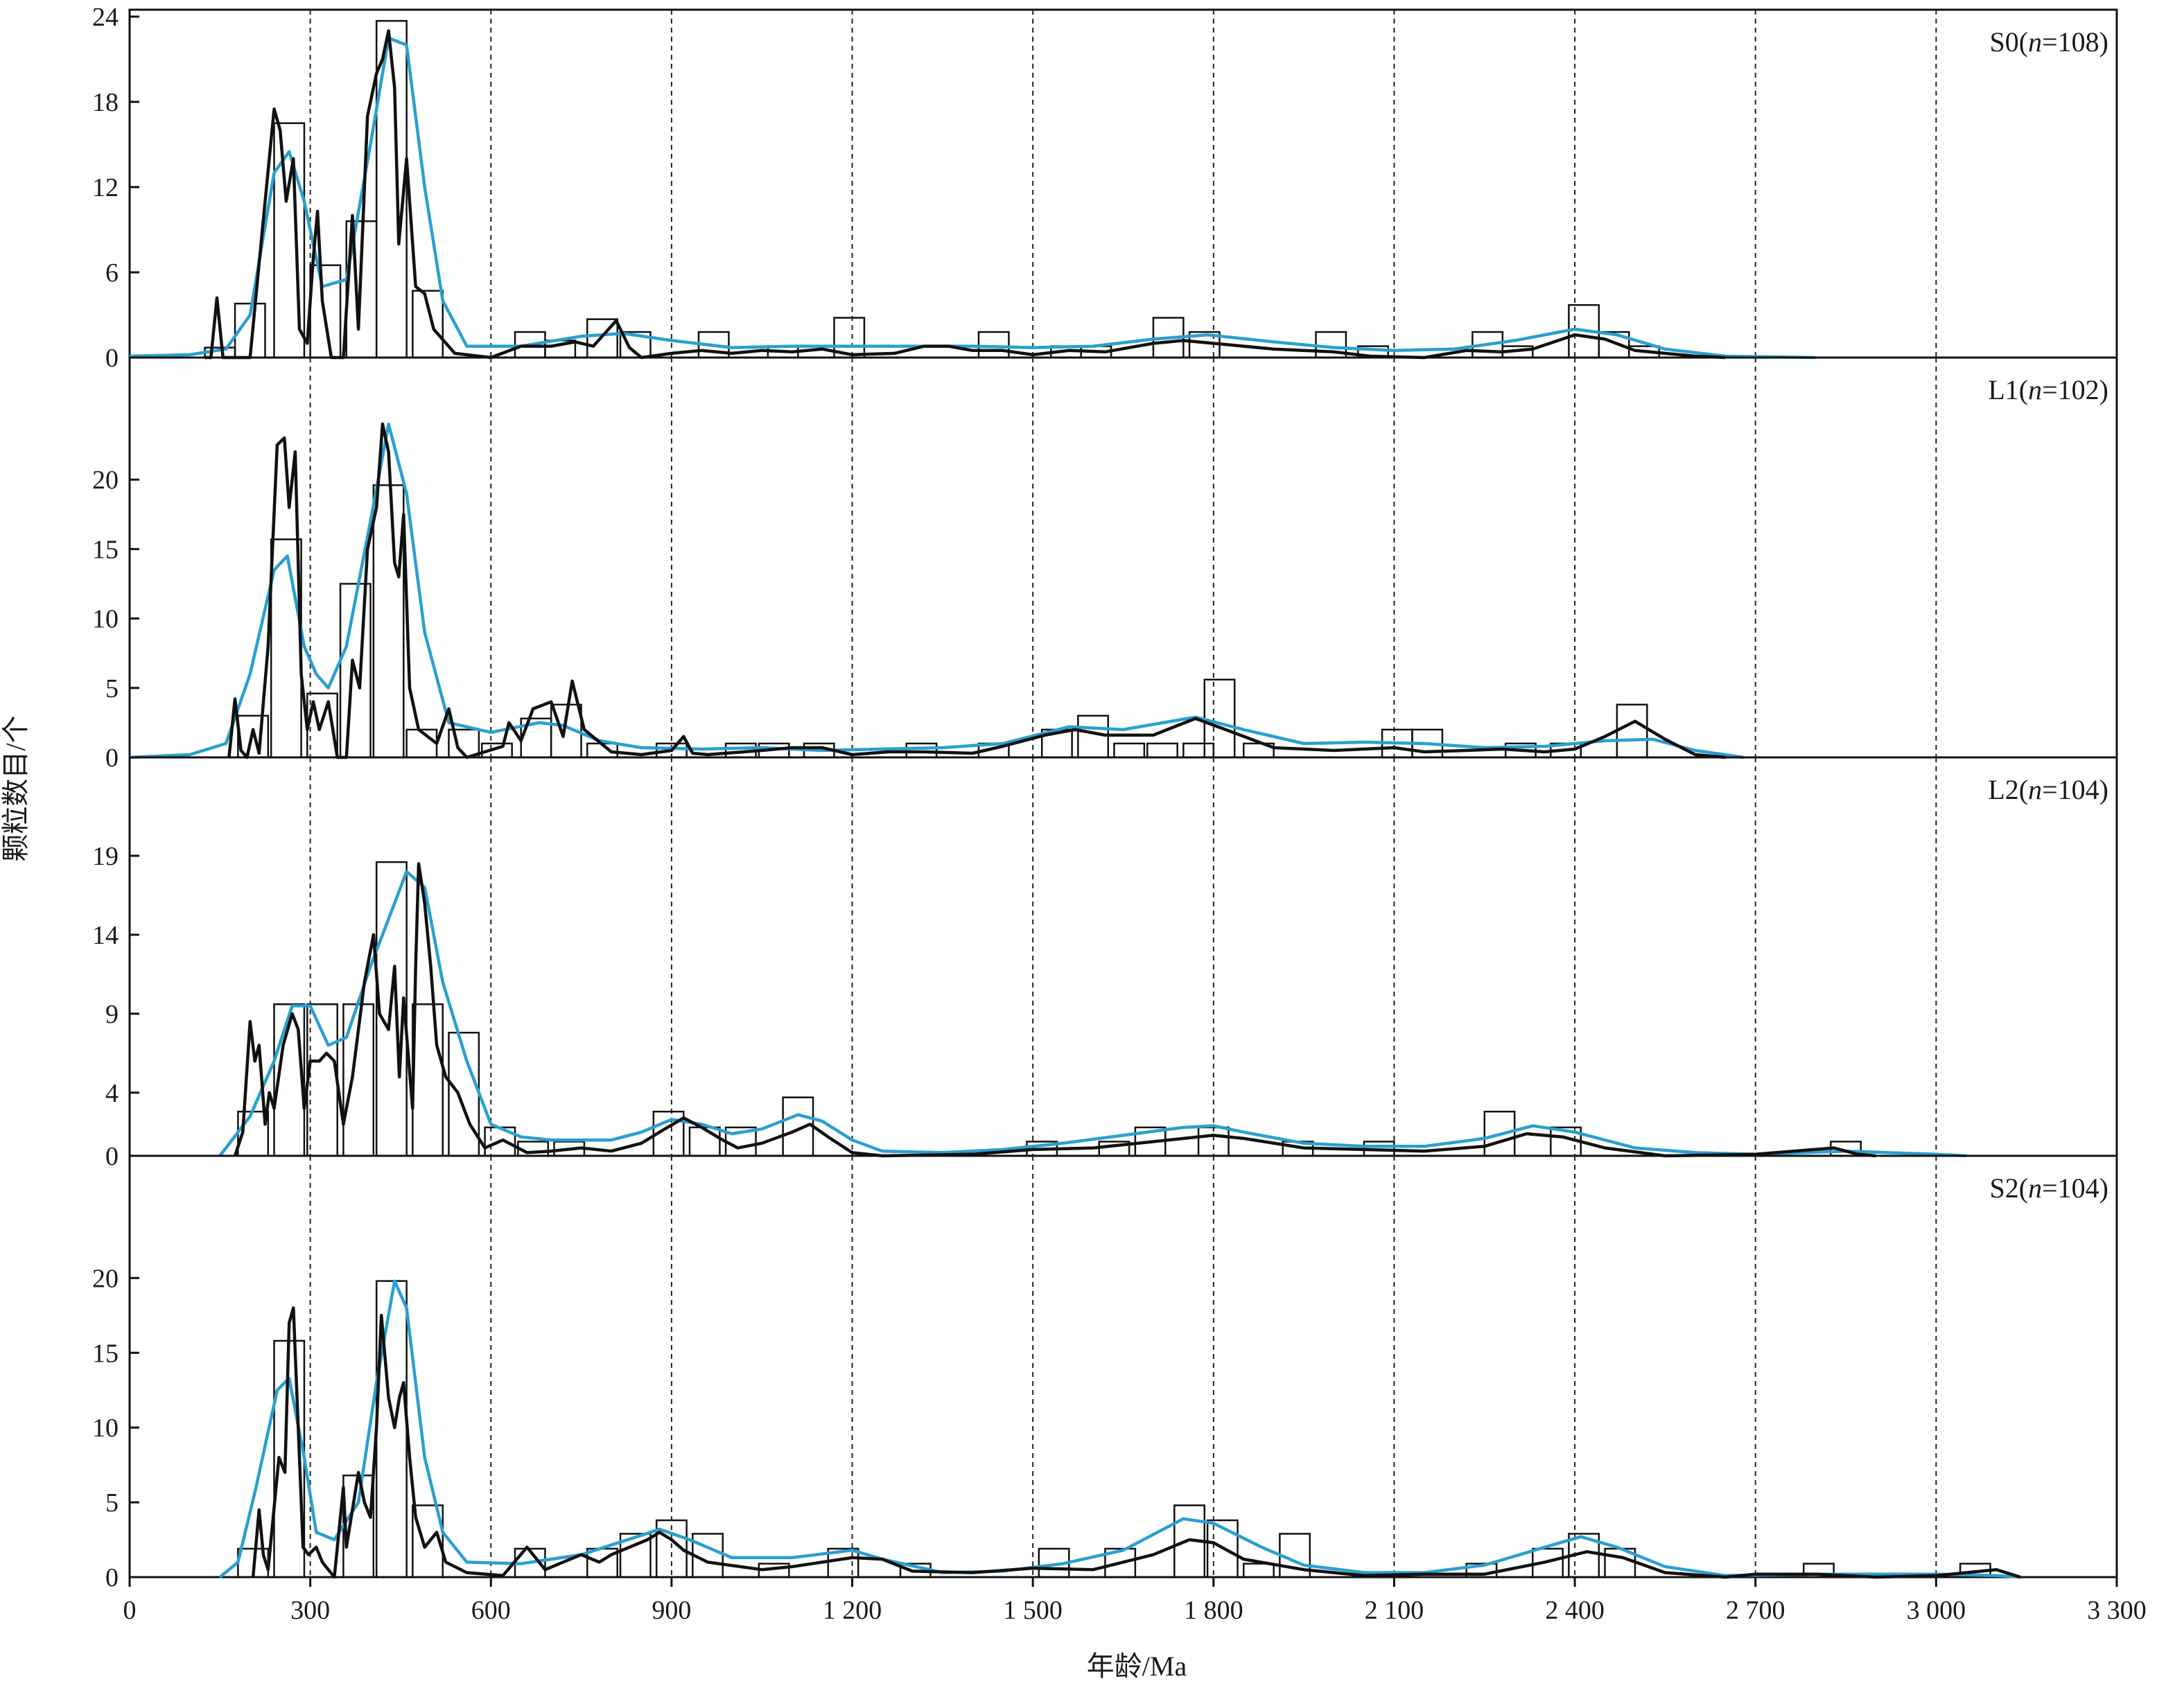 This screenshot has height=1688, width=2184. I want to click on x-tick-label-1200: 1 200, so click(852, 1611).